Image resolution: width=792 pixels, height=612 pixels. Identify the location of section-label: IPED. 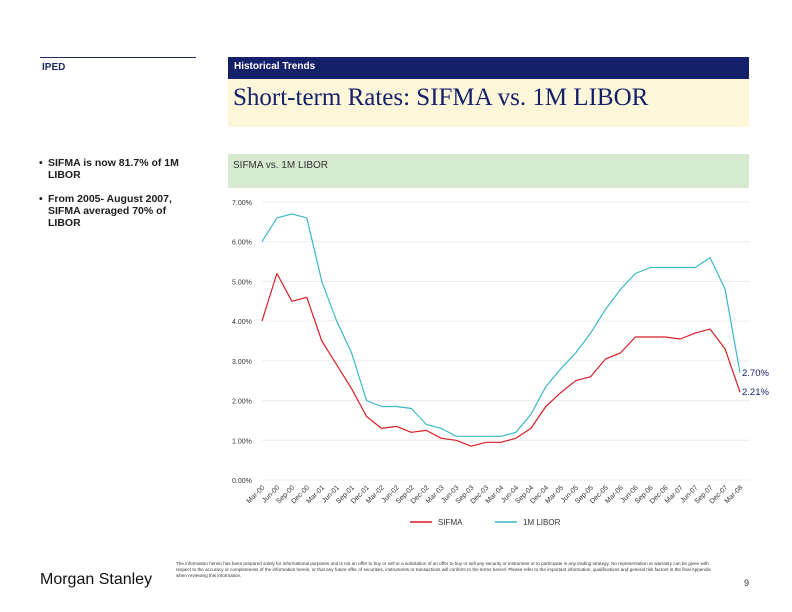
(54, 67).